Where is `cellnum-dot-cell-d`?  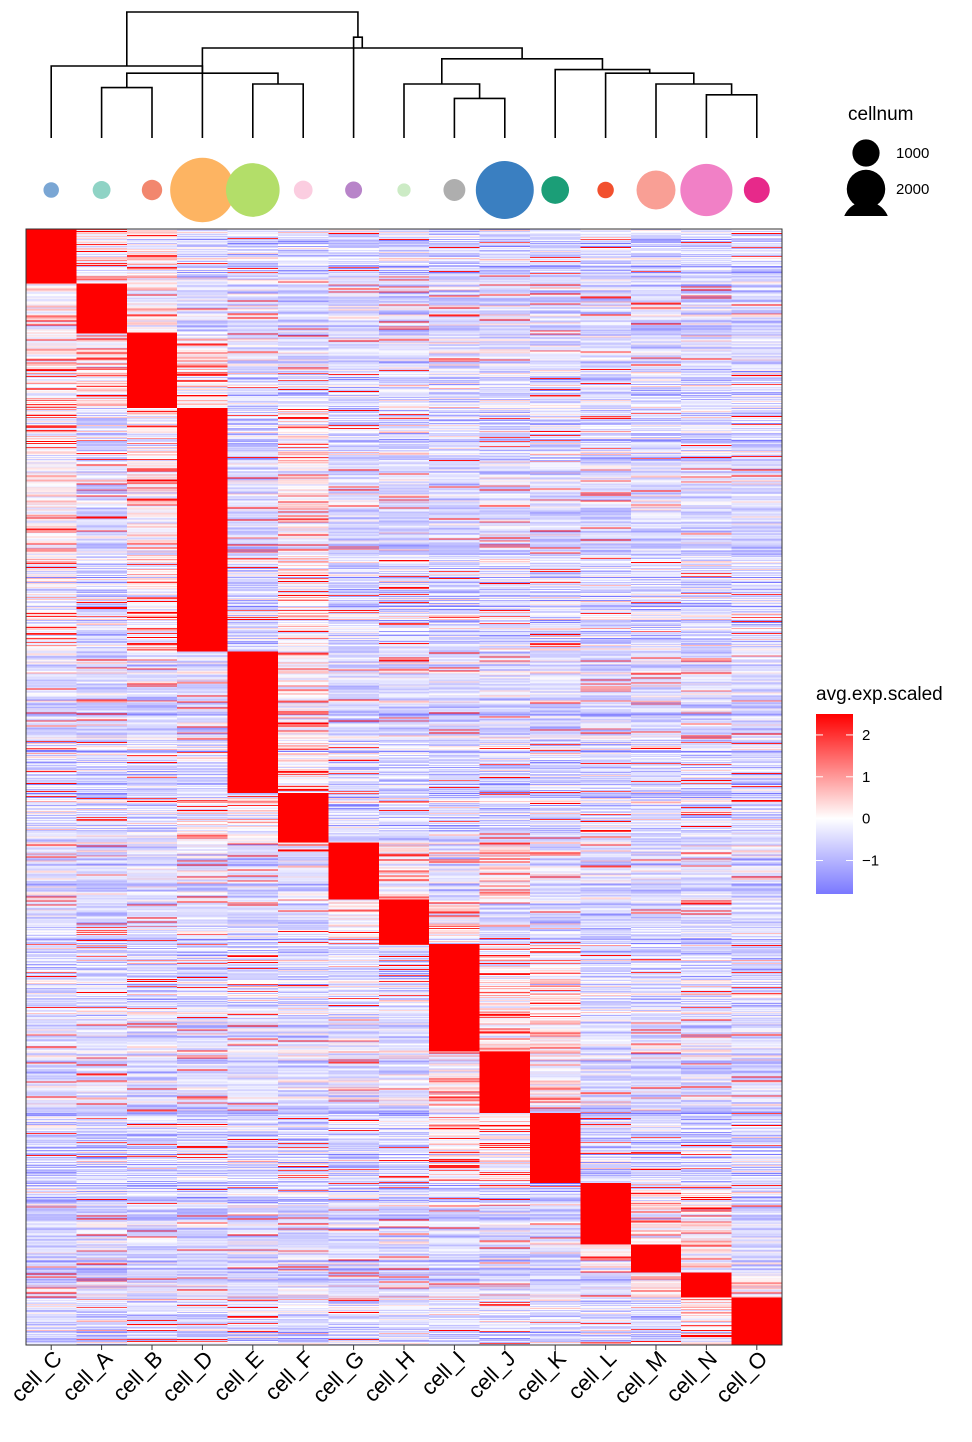
cellnum-dot-cell-d is located at coordinates (202, 190).